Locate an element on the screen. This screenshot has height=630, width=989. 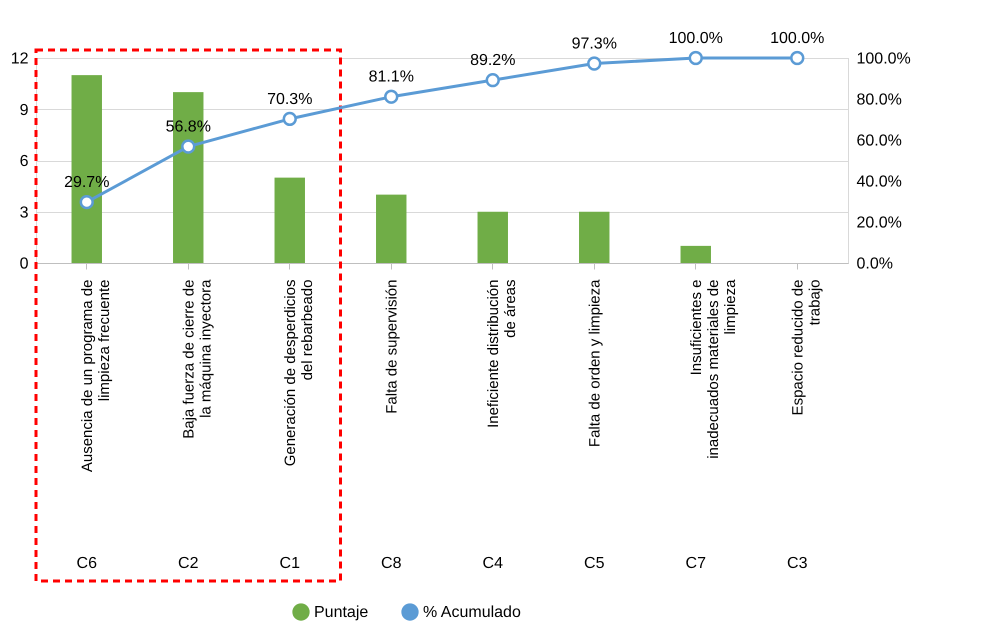
text: C8 is located at coordinates (391, 563).